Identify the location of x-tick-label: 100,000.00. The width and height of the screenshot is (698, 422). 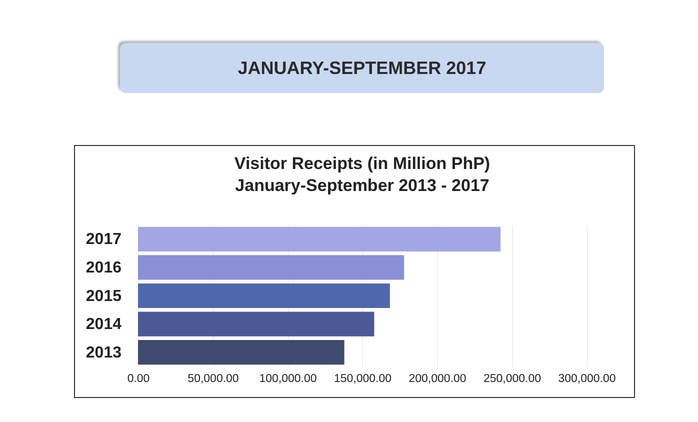
(288, 379).